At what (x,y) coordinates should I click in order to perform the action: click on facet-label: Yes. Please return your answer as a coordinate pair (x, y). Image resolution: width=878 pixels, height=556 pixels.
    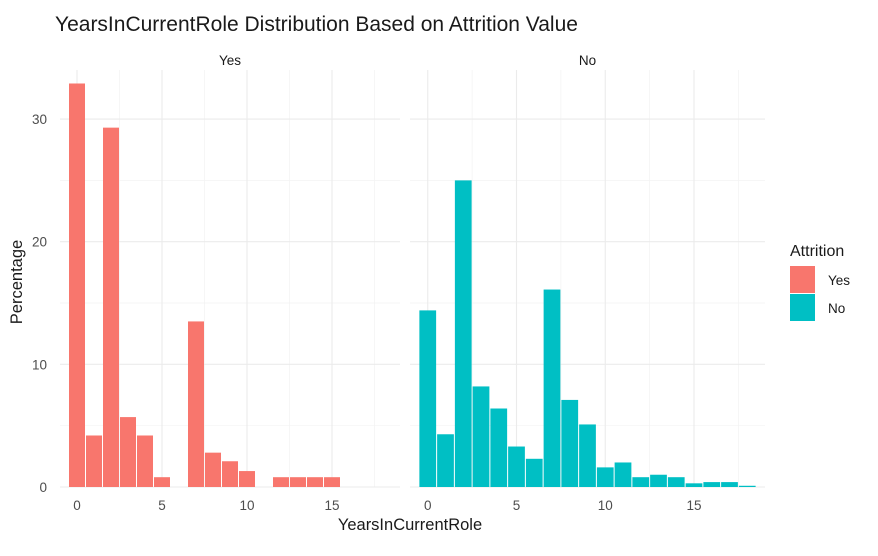
    Looking at the image, I should click on (230, 60).